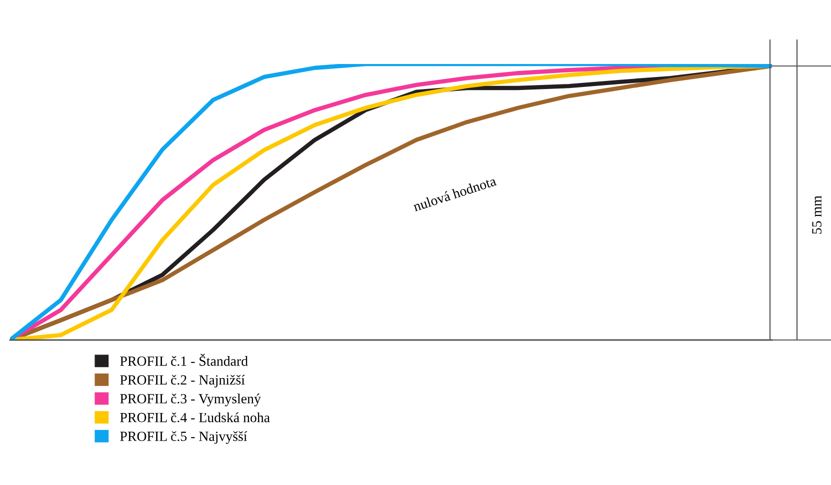  What do you see at coordinates (184, 437) in the screenshot?
I see `legend-label: PROFIL č.5 - Najvyšší` at bounding box center [184, 437].